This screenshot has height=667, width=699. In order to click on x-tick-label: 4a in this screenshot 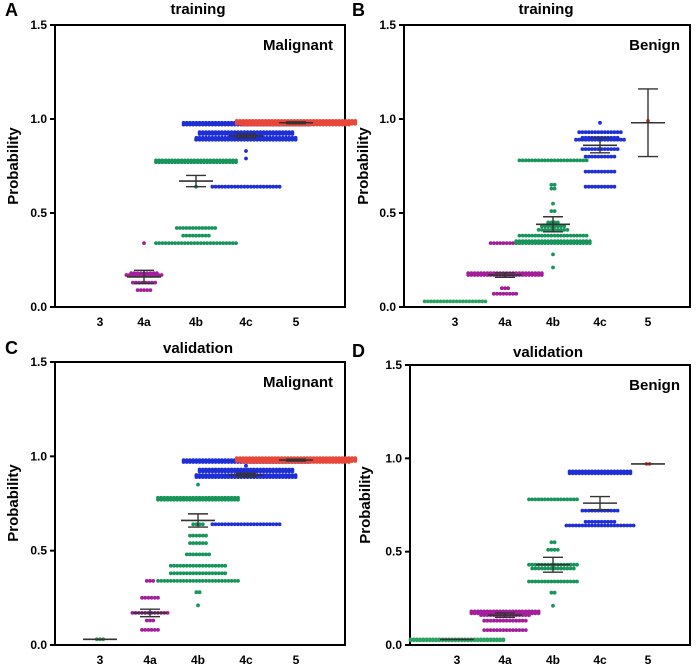, I will do `click(150, 660)`.